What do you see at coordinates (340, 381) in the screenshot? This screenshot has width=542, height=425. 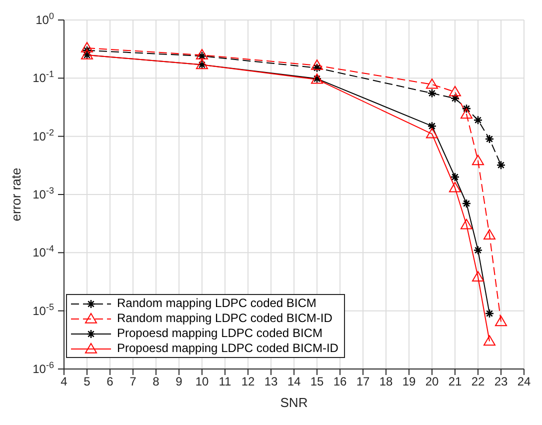 I see `x-tick-label: 16` at bounding box center [340, 381].